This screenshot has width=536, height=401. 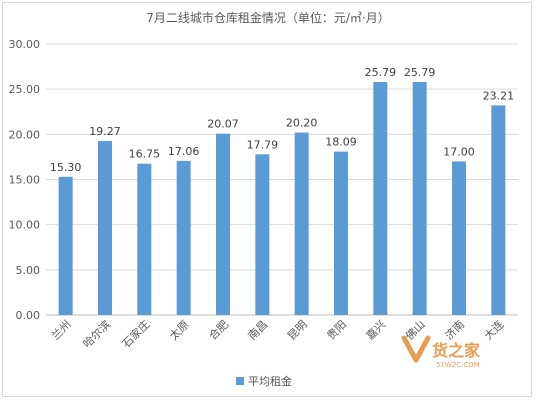 I want to click on watermark-subtext: 51W2C.COM, so click(x=458, y=365).